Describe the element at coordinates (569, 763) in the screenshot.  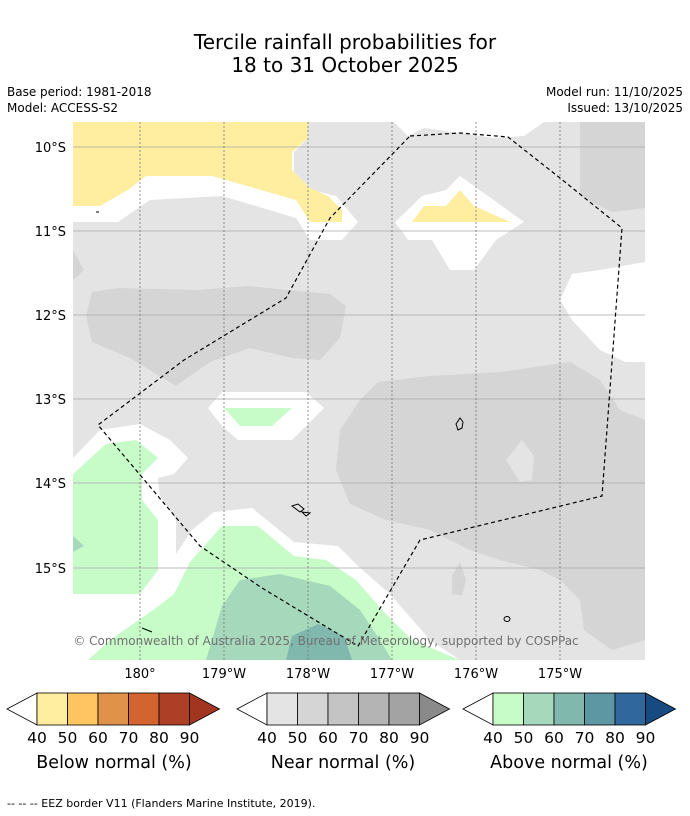
I see `above-normal-label: Above normal (%)` at that location.